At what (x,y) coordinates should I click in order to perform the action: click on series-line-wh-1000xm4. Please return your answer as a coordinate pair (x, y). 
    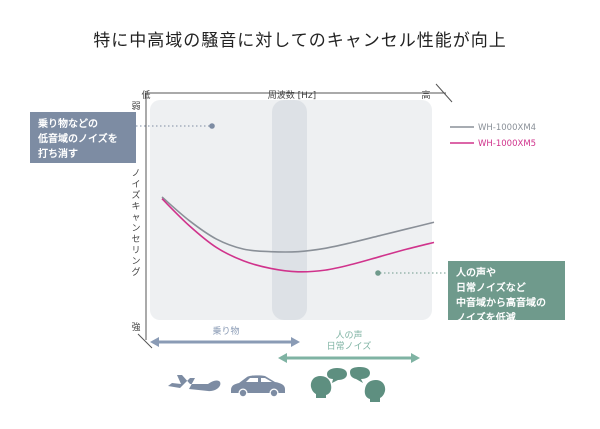
    Looking at the image, I should click on (298, 224).